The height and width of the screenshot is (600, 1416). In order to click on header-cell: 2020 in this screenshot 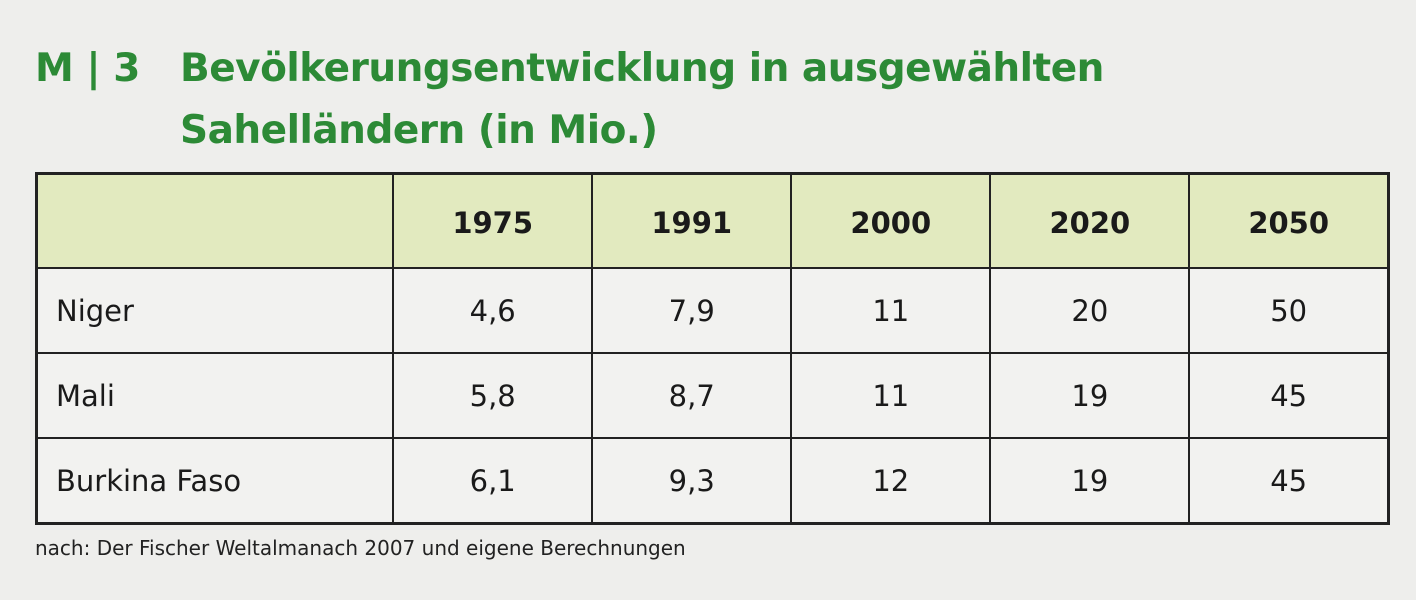, I will do `click(1090, 220)`.